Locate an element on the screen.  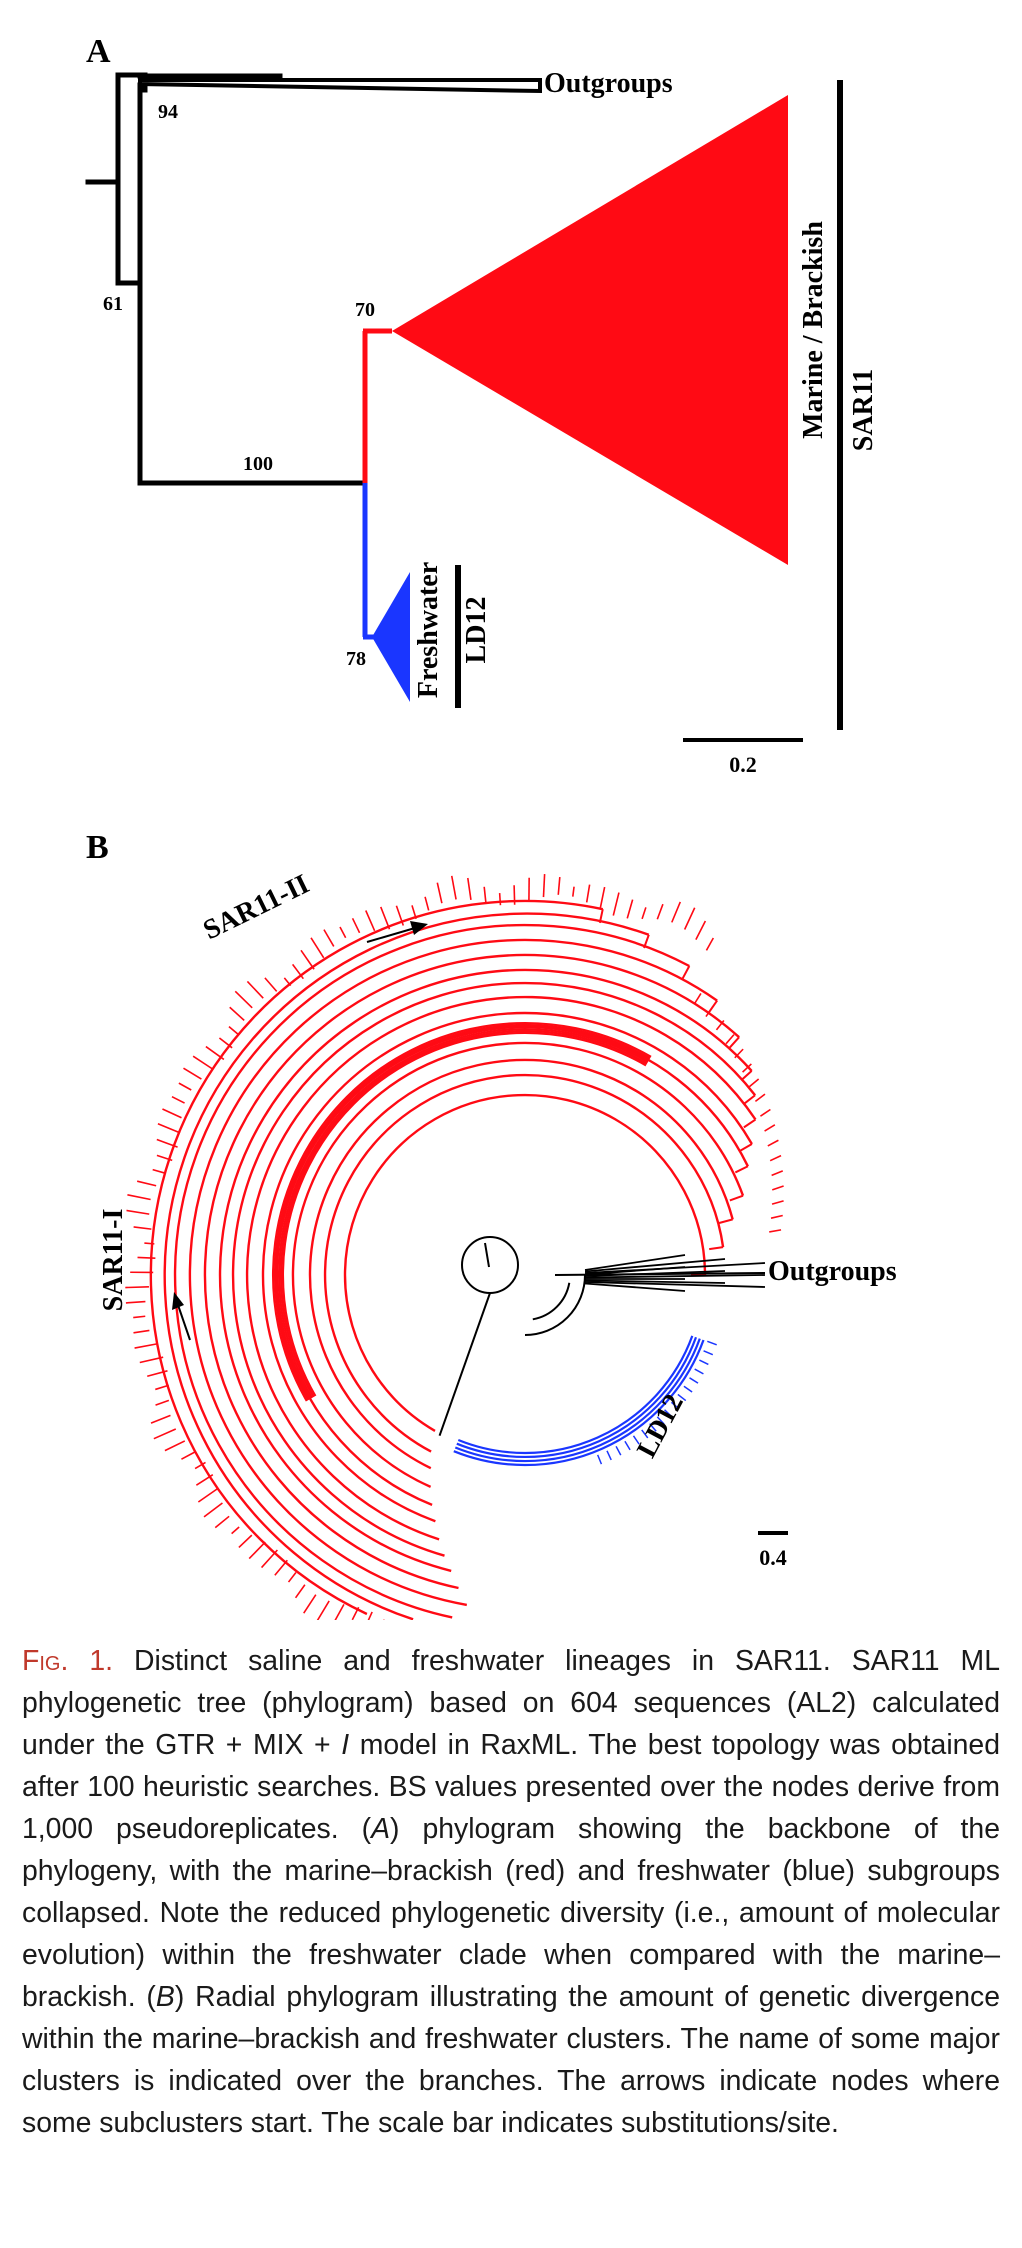
bs-78: 78 is located at coordinates (356, 659).